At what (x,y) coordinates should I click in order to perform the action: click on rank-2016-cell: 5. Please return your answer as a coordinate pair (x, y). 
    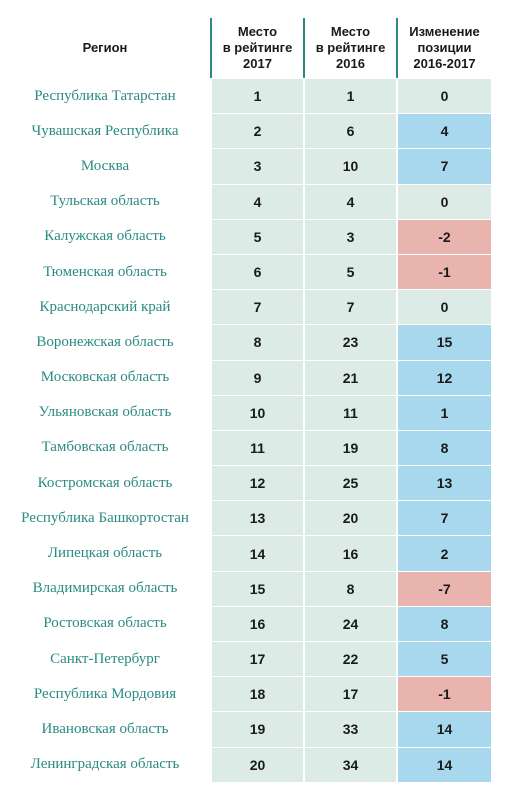
    Looking at the image, I should click on (349, 271).